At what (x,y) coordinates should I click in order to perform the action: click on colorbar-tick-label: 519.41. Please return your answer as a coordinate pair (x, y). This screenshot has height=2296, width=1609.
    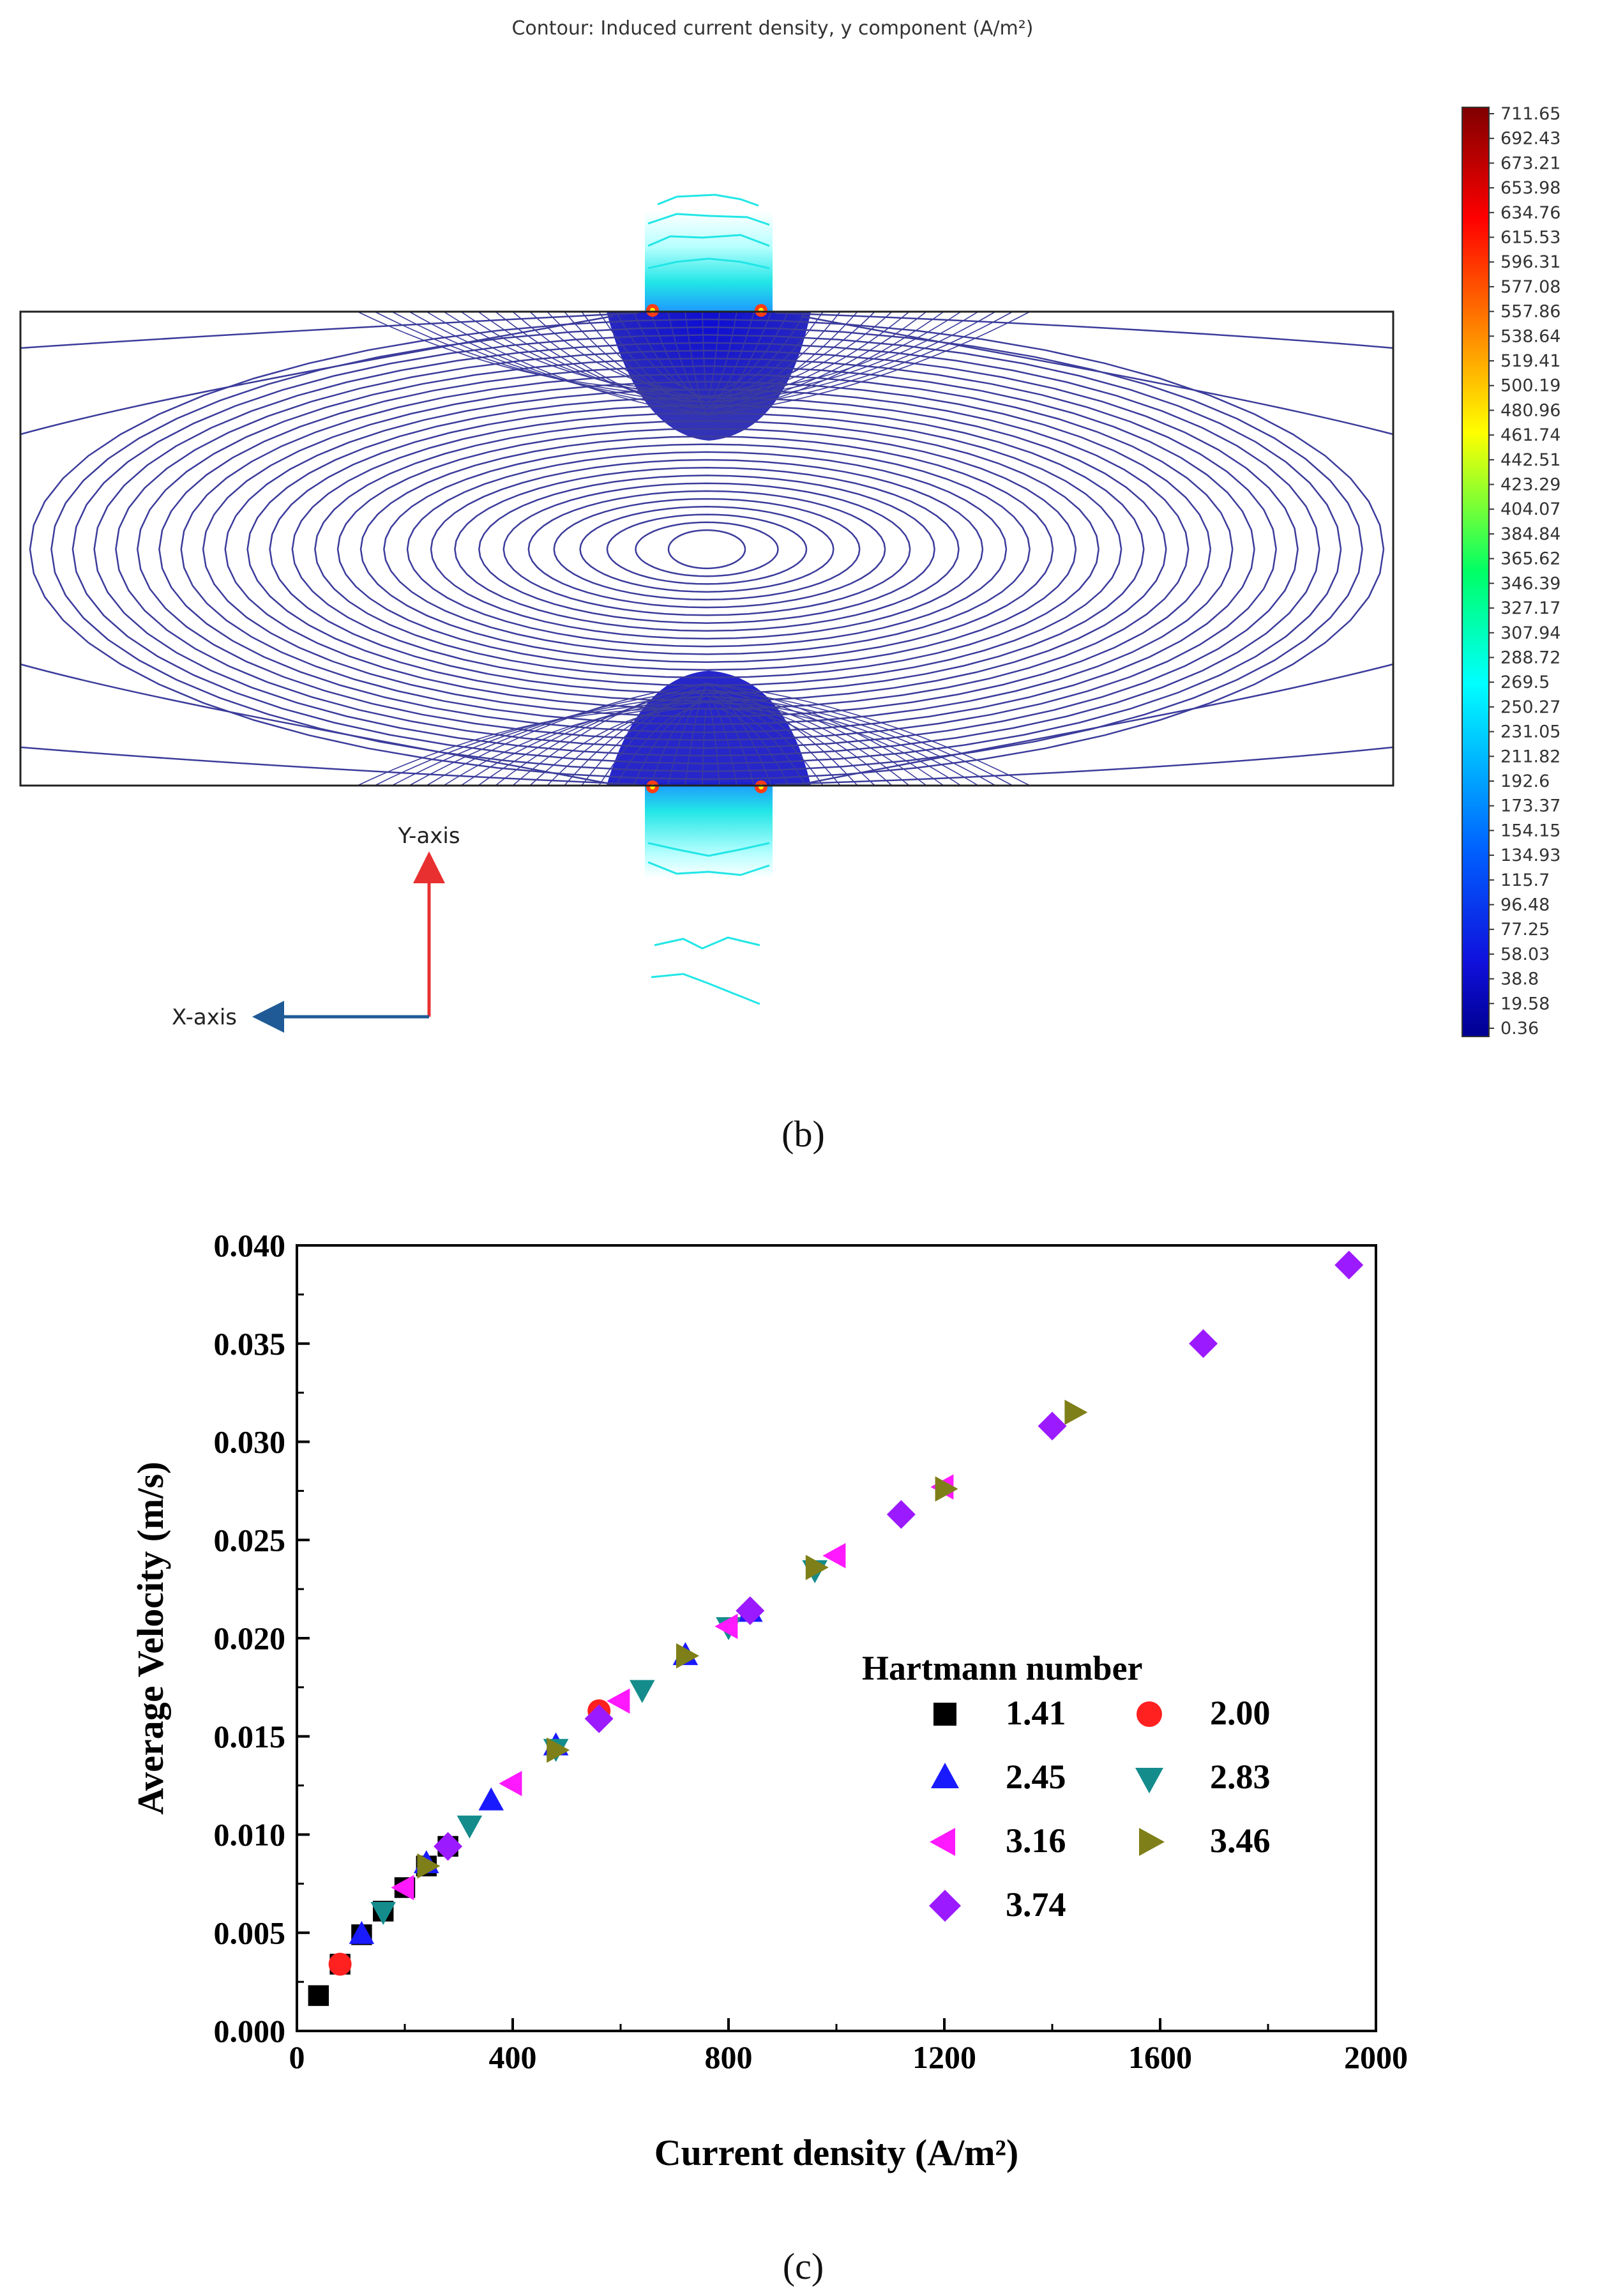
    Looking at the image, I should click on (1530, 361).